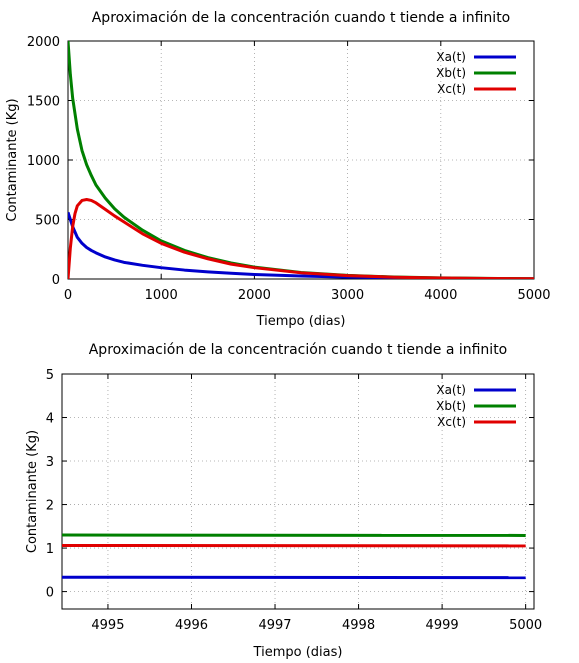 This screenshot has width=579, height=663. Describe the element at coordinates (274, 625) in the screenshot. I see `x-tick-label: 4997` at that location.